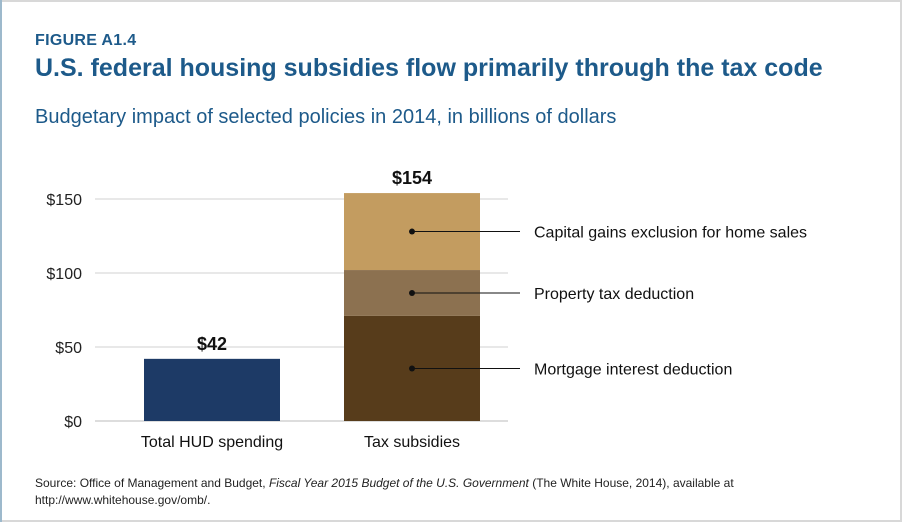 The image size is (902, 522). Describe the element at coordinates (412, 178) in the screenshot. I see `total-label: $154` at that location.